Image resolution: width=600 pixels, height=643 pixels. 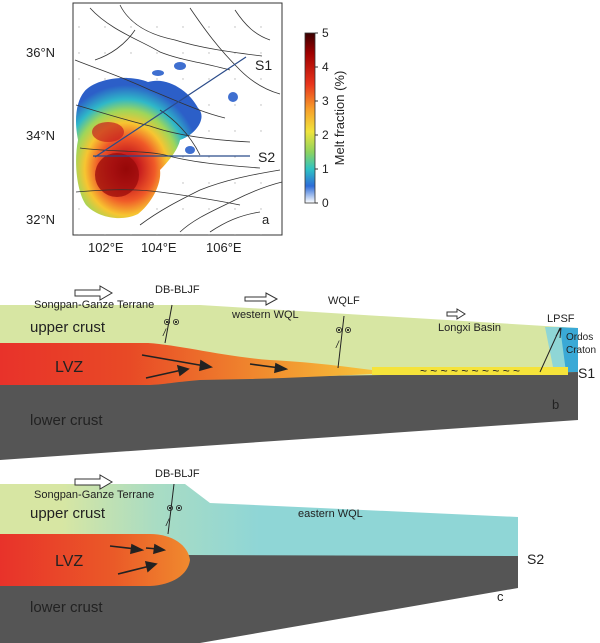 What do you see at coordinates (170, 107) in the screenshot?
I see `profile-line-s1` at bounding box center [170, 107].